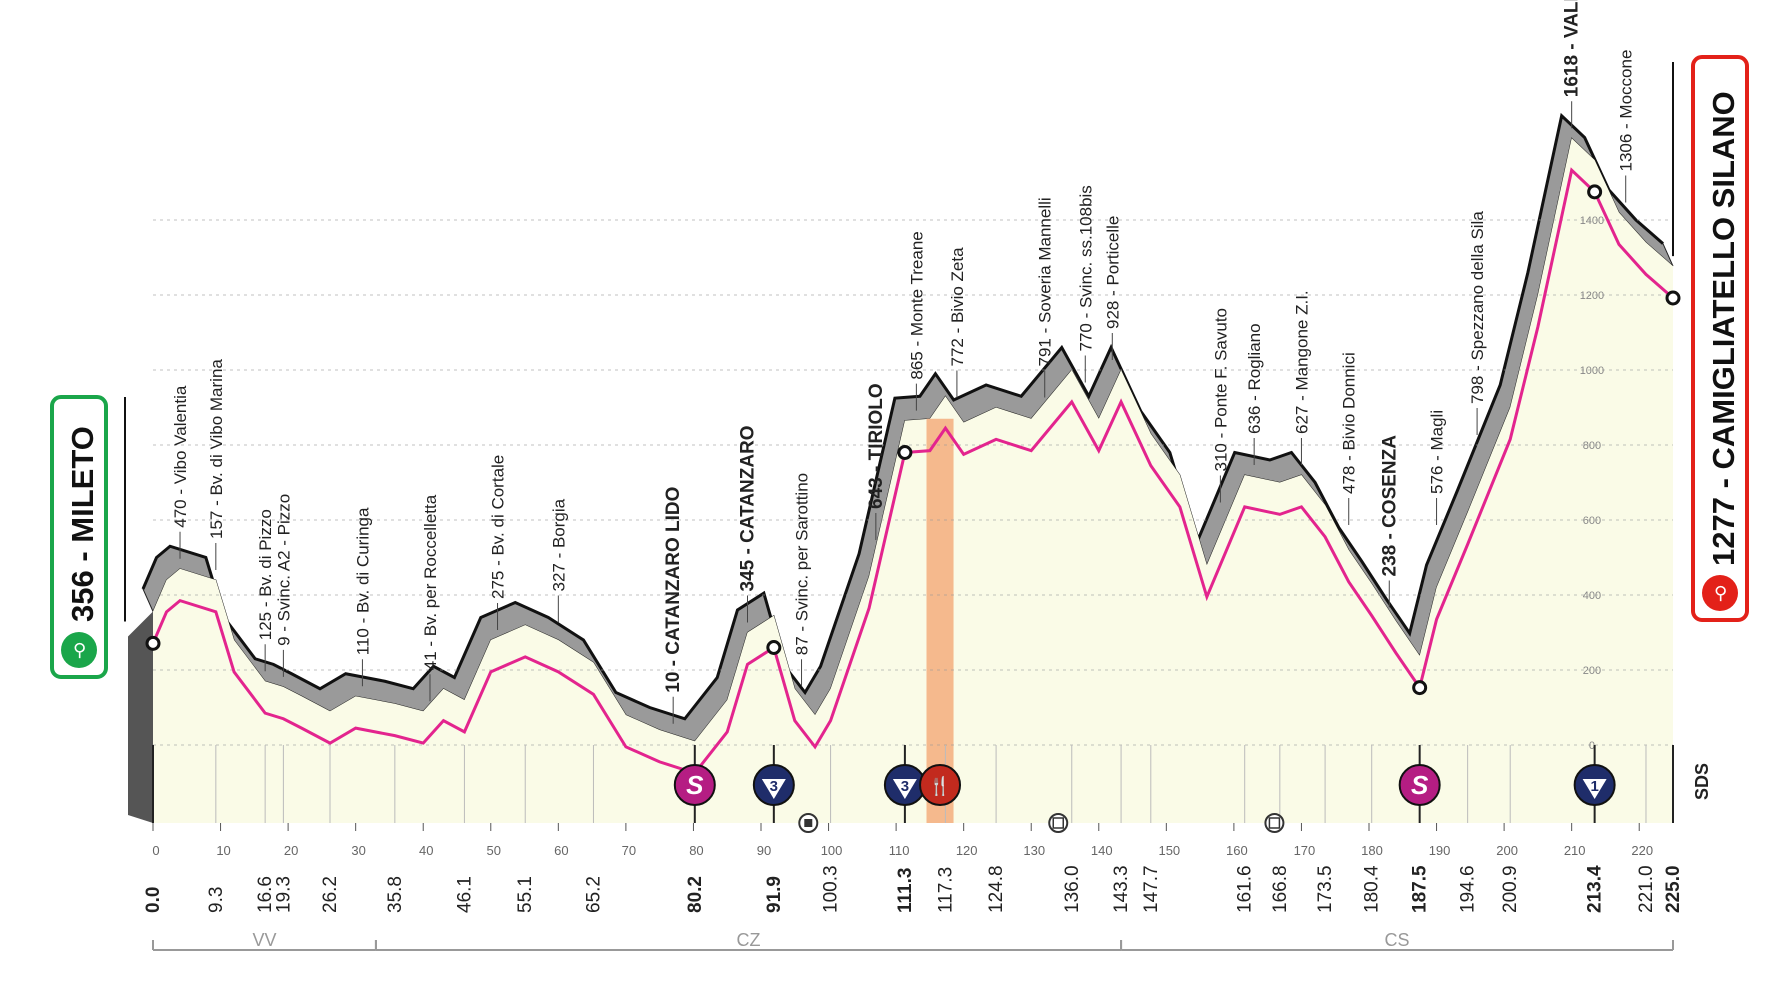  Describe the element at coordinates (264, 940) in the screenshot. I see `province-label: VV` at that location.